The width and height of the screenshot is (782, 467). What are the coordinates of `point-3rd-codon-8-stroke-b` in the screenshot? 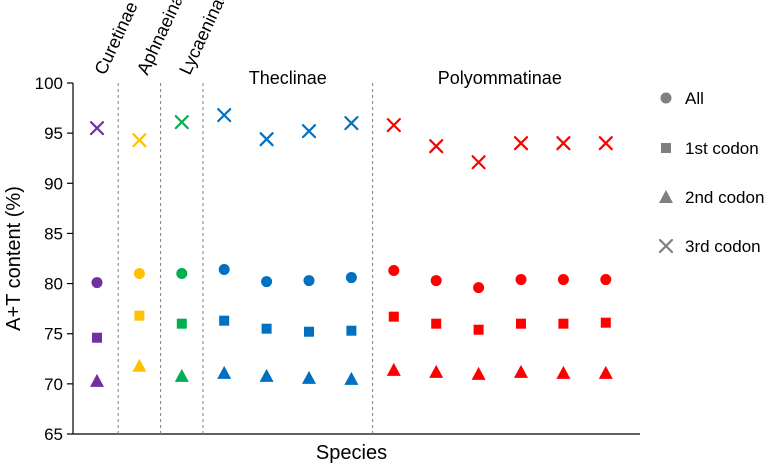 It's located at (393, 125).